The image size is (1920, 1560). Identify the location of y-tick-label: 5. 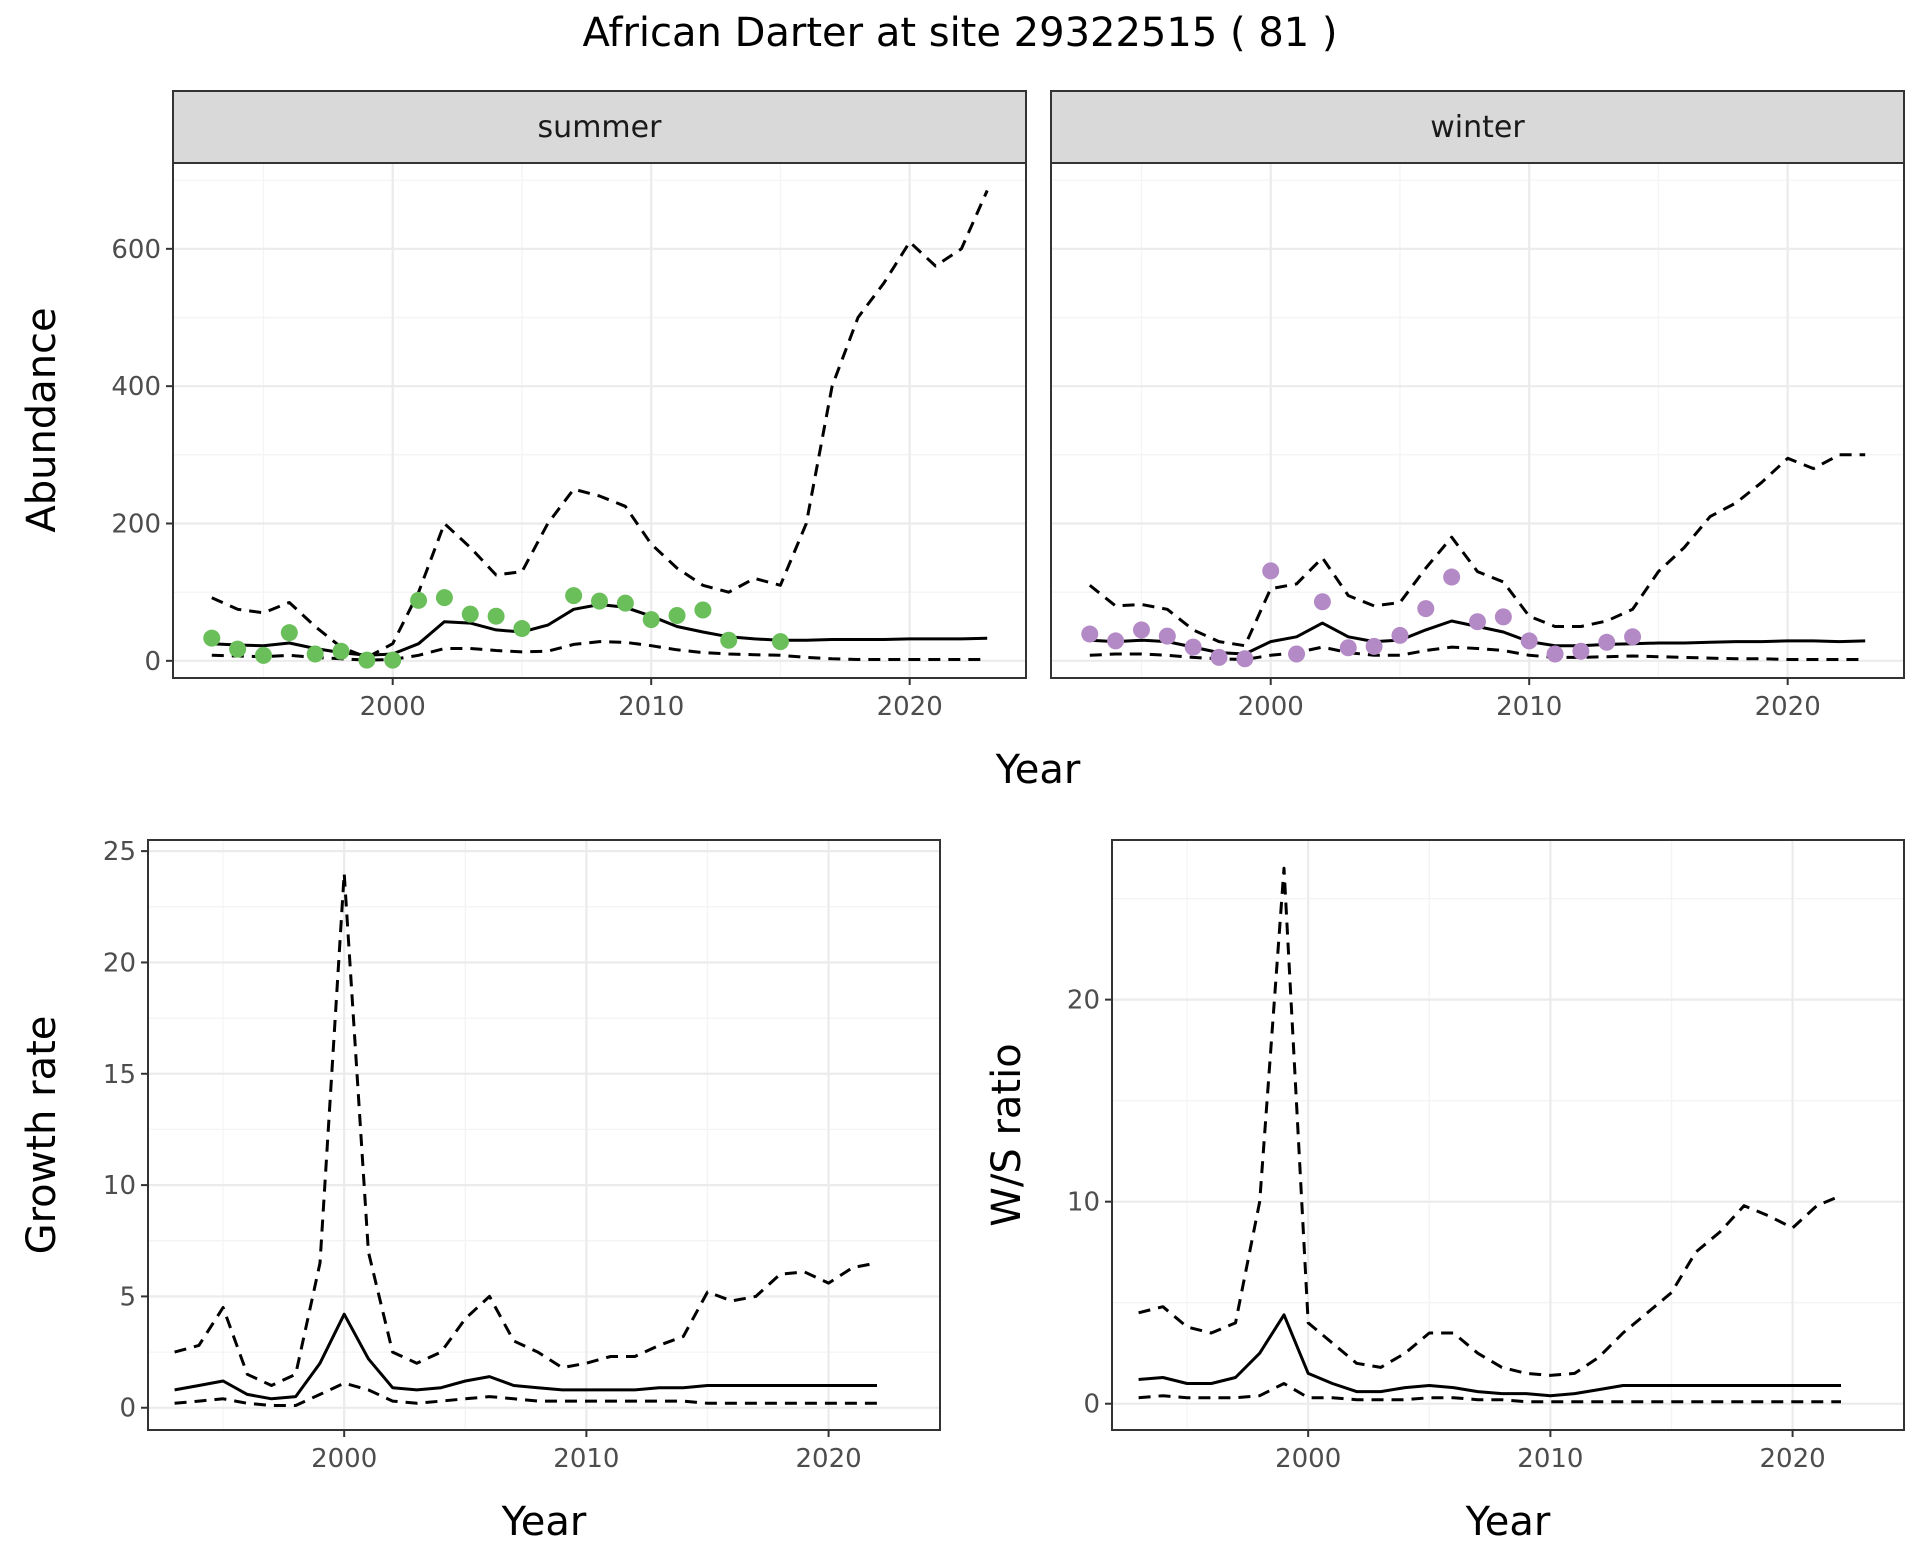
(127, 1297).